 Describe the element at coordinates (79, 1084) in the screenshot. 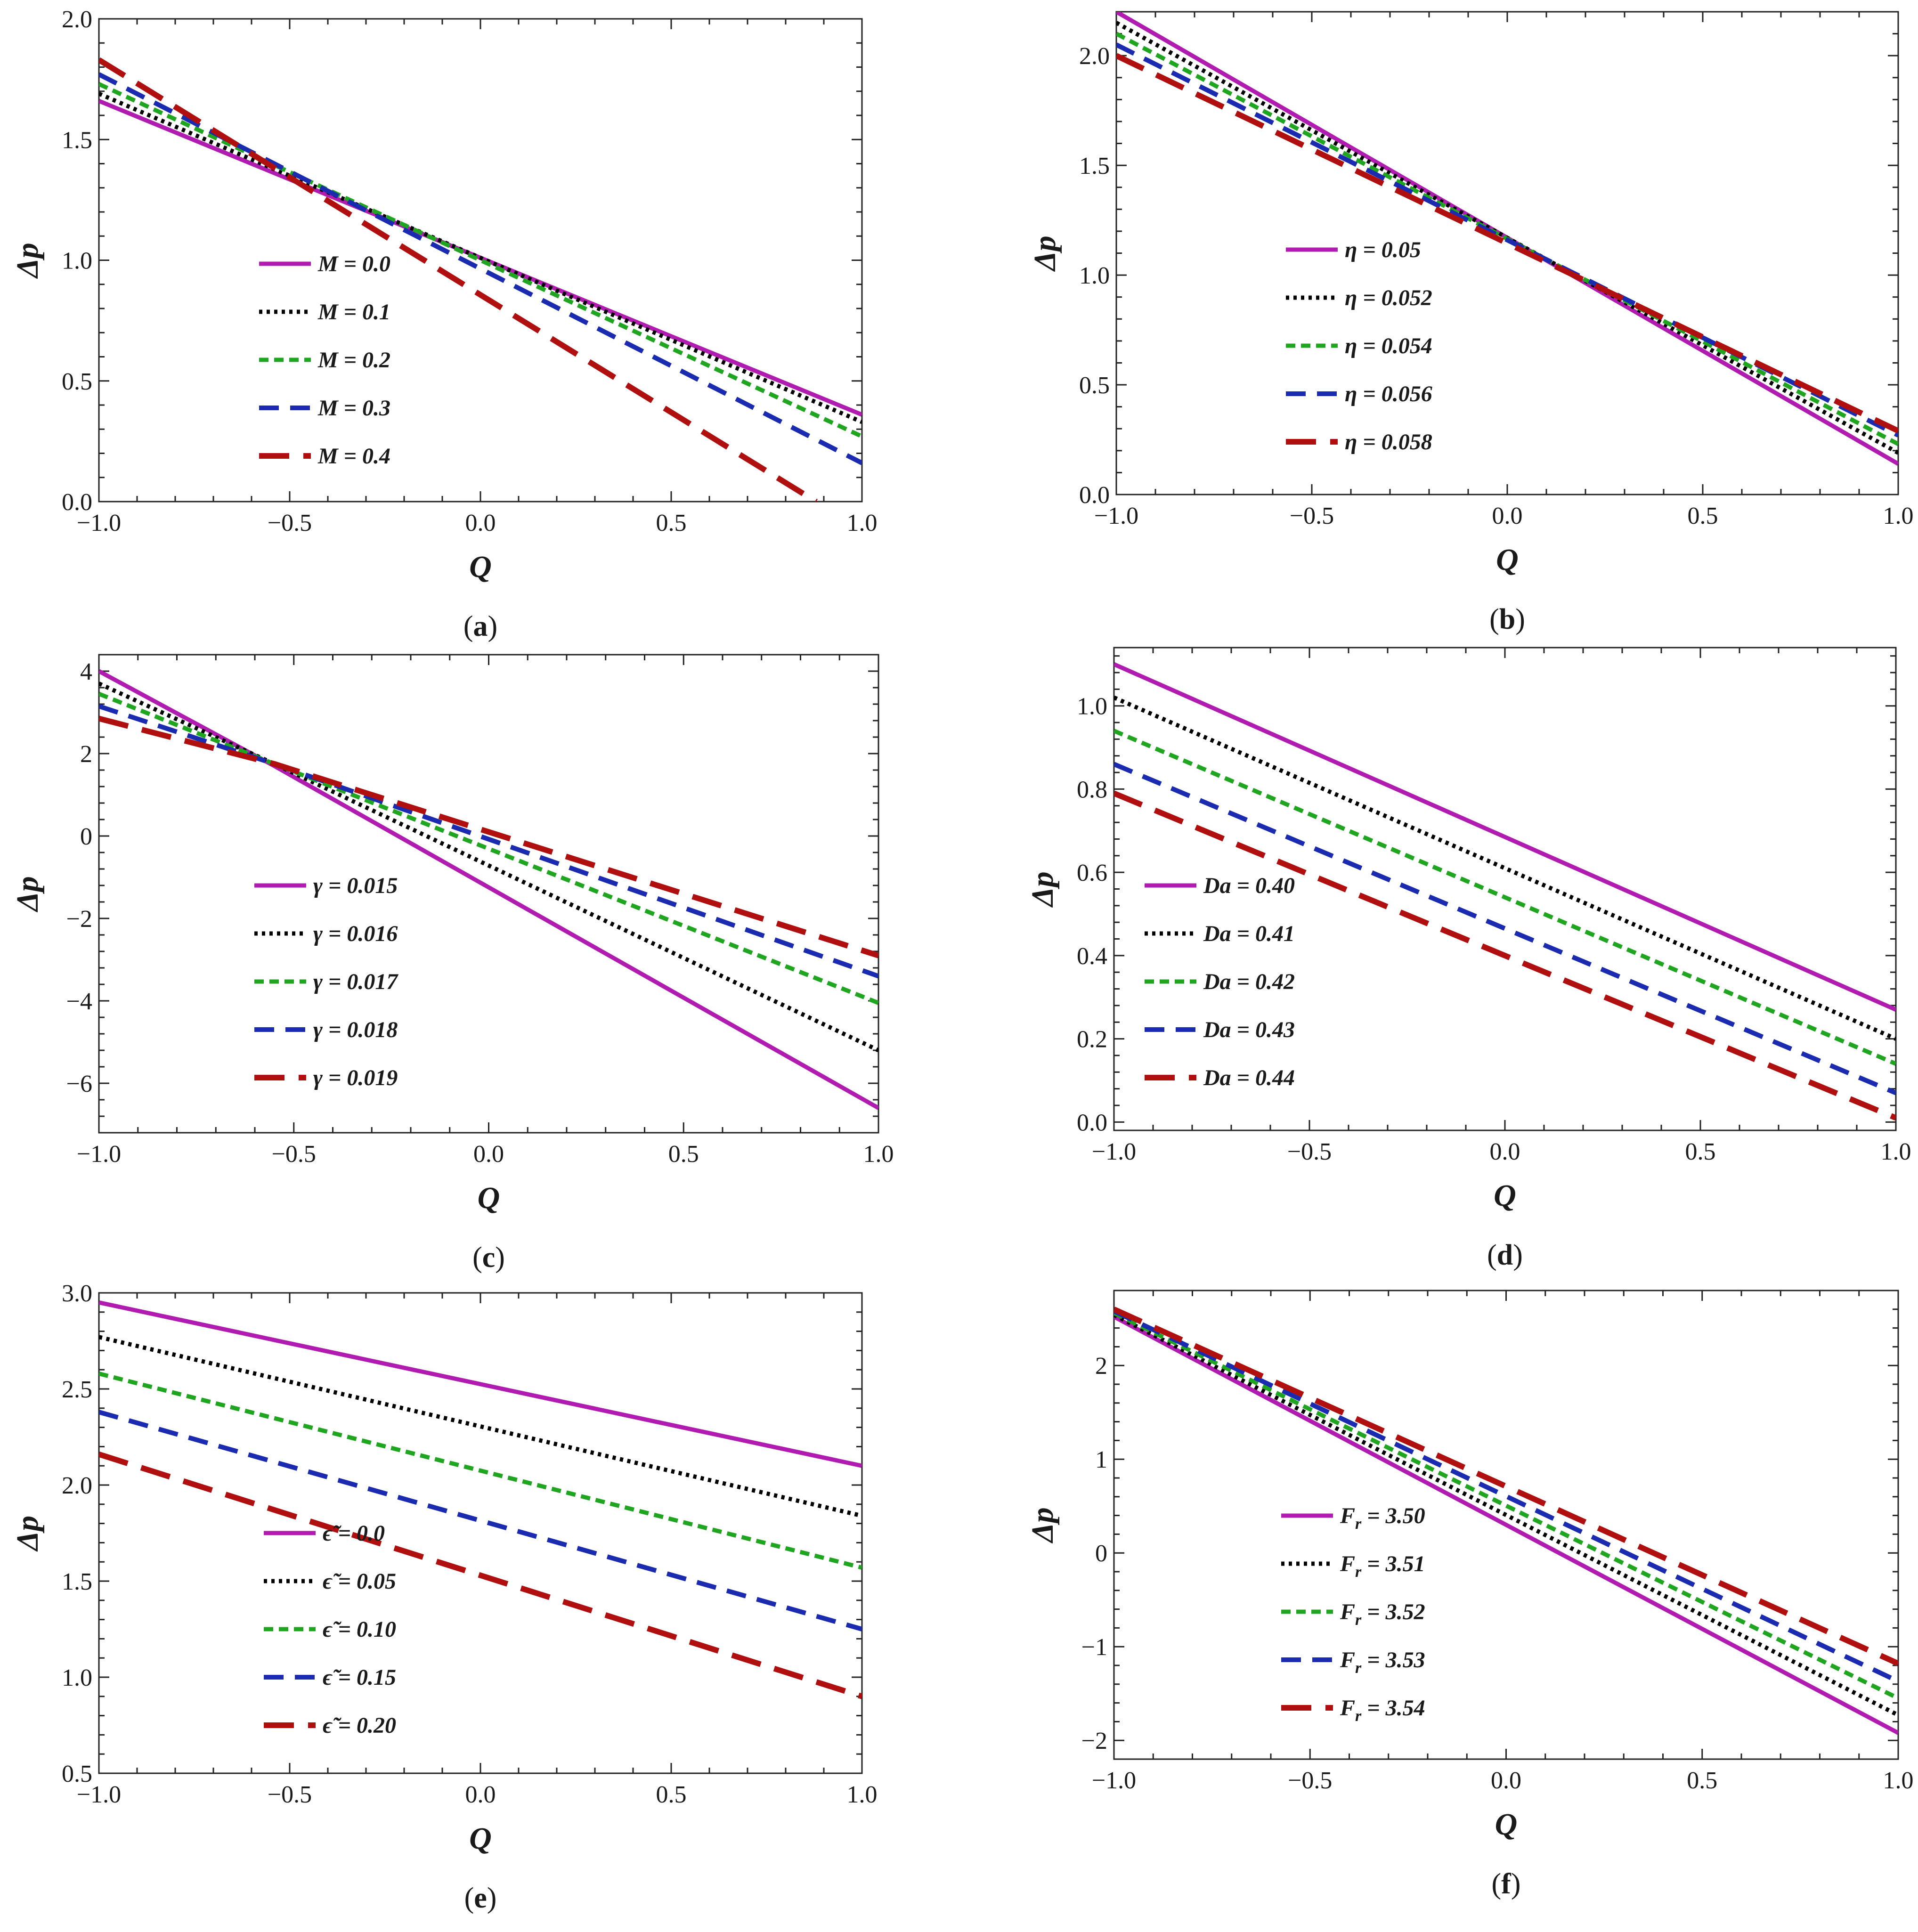

I see `y-tick-label: −6` at that location.